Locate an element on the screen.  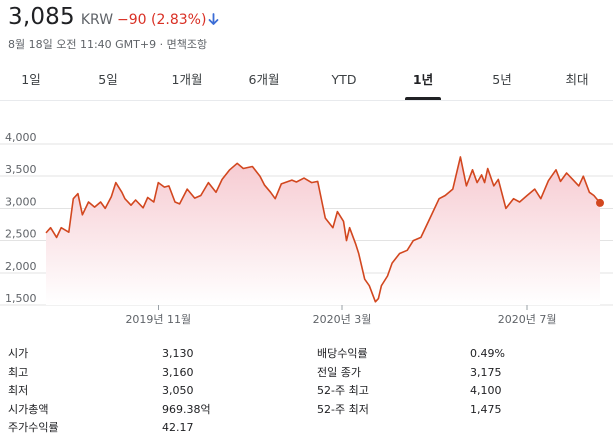
stat-value: 969.38억 is located at coordinates (186, 409).